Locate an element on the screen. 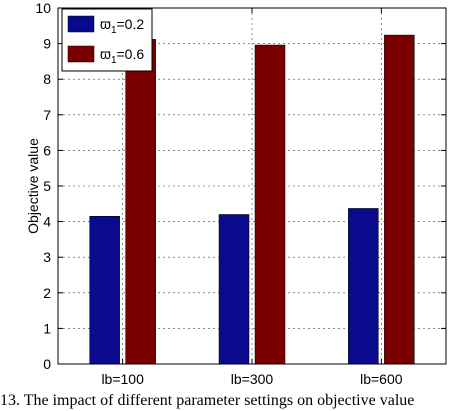 Image resolution: width=474 pixels, height=411 pixels. y-tick-label: 8 is located at coordinates (47, 79).